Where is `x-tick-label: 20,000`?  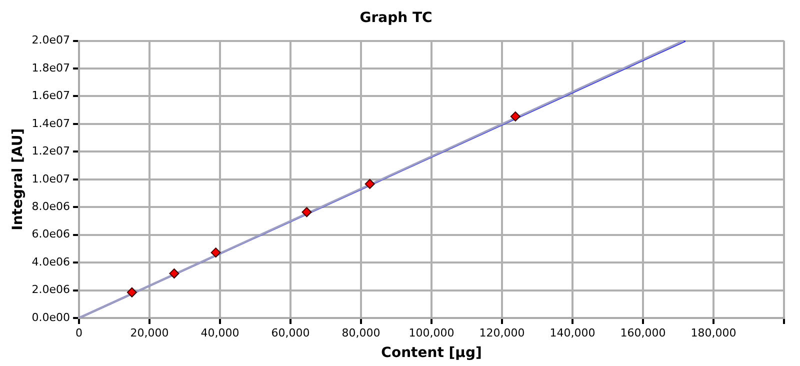 x-tick-label: 20,000 is located at coordinates (149, 333).